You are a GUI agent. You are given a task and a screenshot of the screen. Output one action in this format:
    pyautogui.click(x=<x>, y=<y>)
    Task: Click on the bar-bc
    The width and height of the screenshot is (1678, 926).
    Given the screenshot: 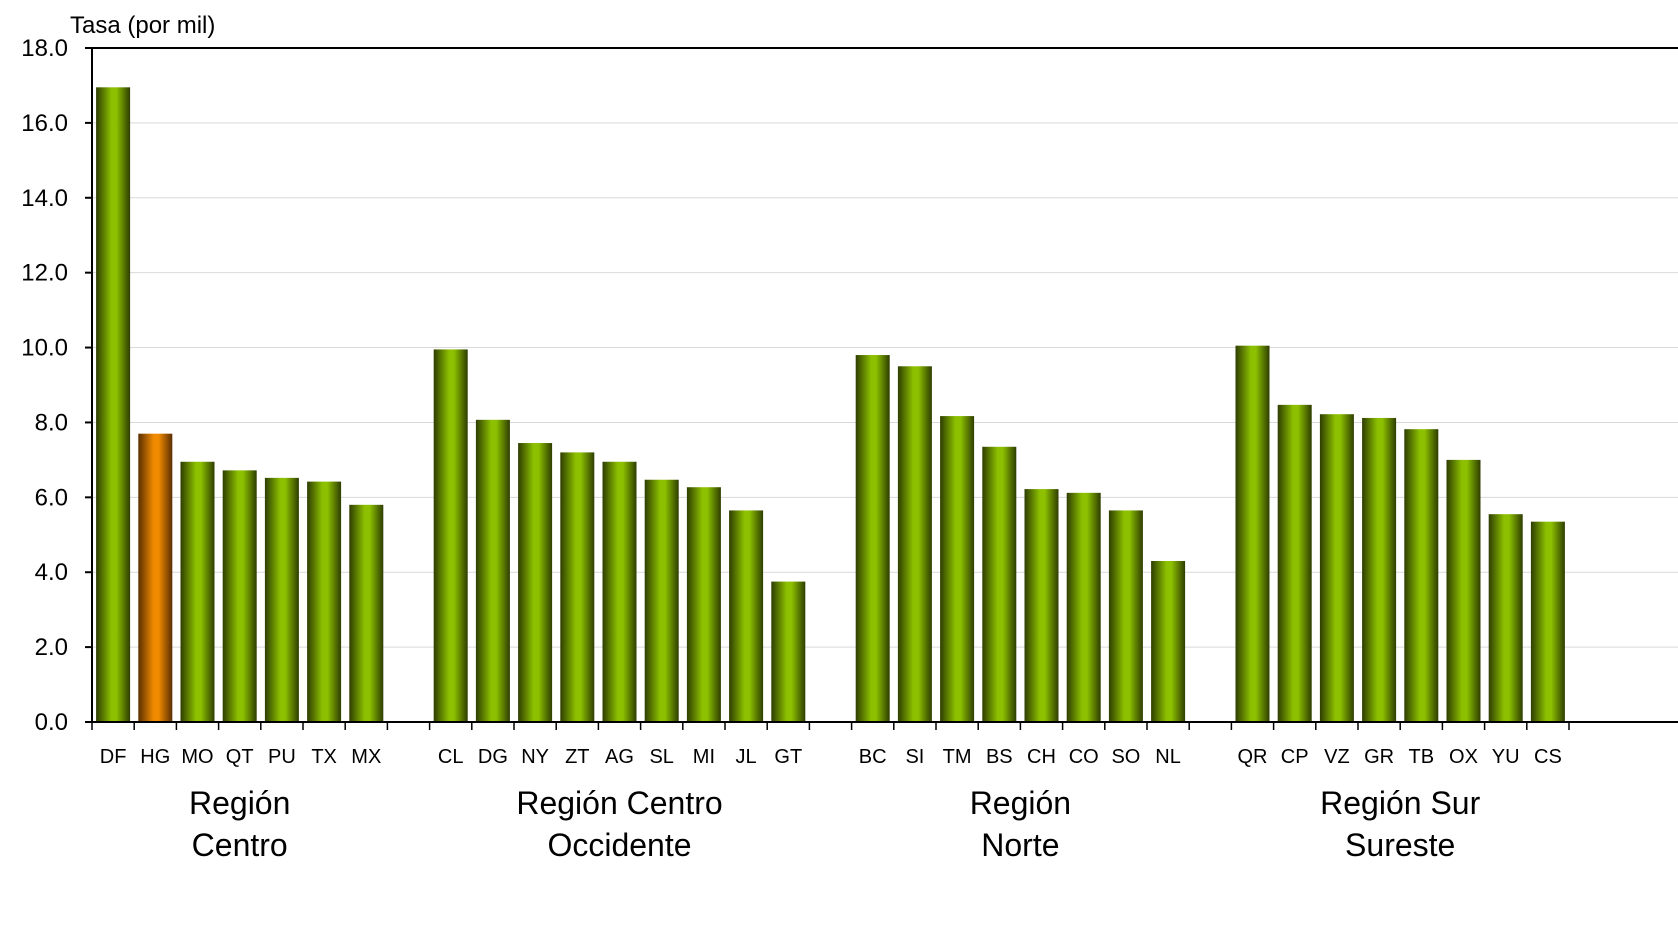 What is the action you would take?
    pyautogui.click(x=872, y=538)
    